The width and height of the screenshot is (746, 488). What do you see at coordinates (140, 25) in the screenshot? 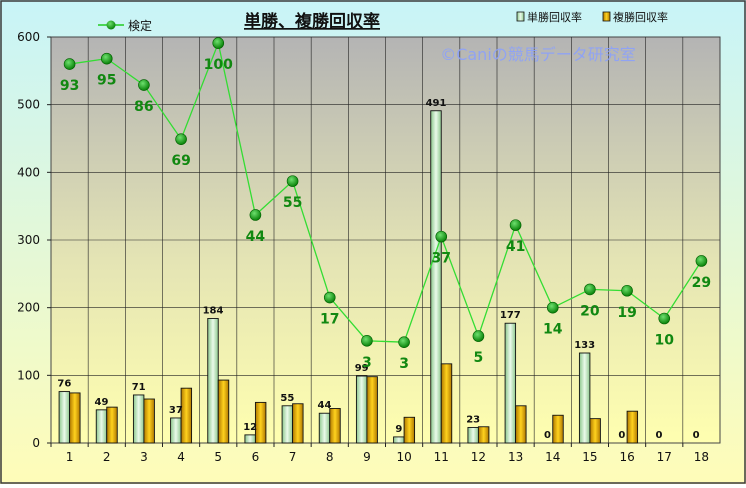
I see `legend-line-label: 検定` at bounding box center [140, 25].